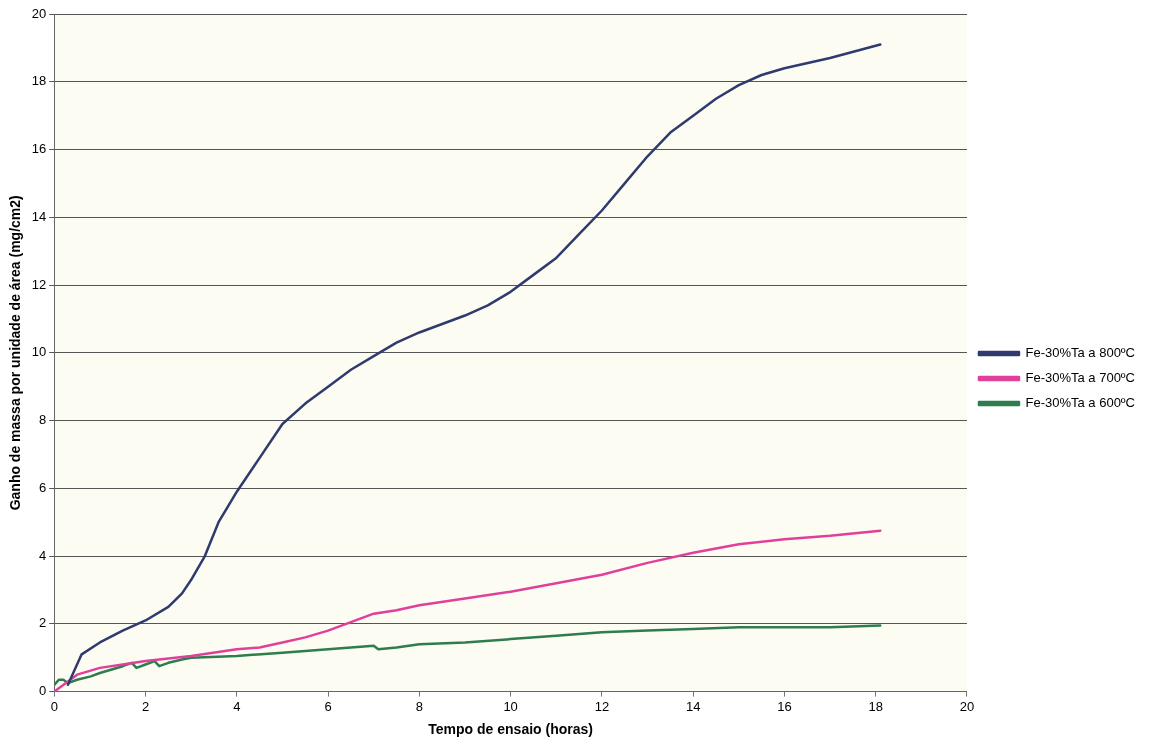 Image resolution: width=1159 pixels, height=747 pixels. I want to click on legend-label: Fe-30%Ta a 800ºC, so click(1080, 353).